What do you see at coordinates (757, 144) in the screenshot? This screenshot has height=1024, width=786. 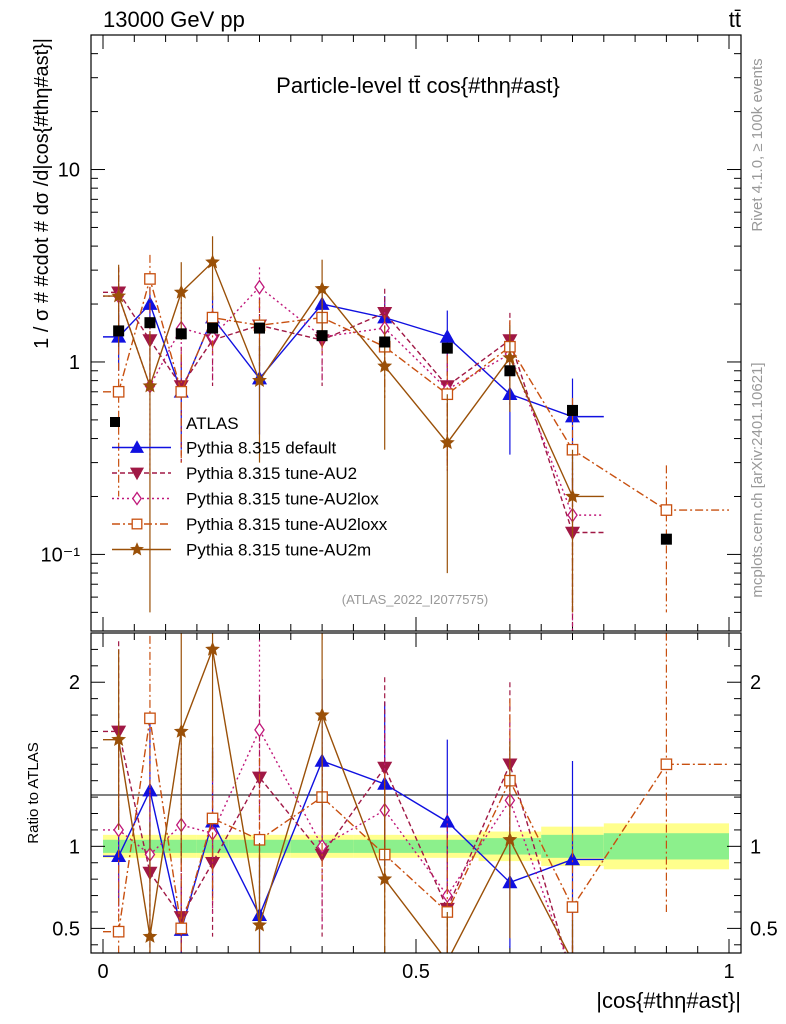 I see `rivet-version-label: Rivet 4.1.0, ≥ 100k events` at bounding box center [757, 144].